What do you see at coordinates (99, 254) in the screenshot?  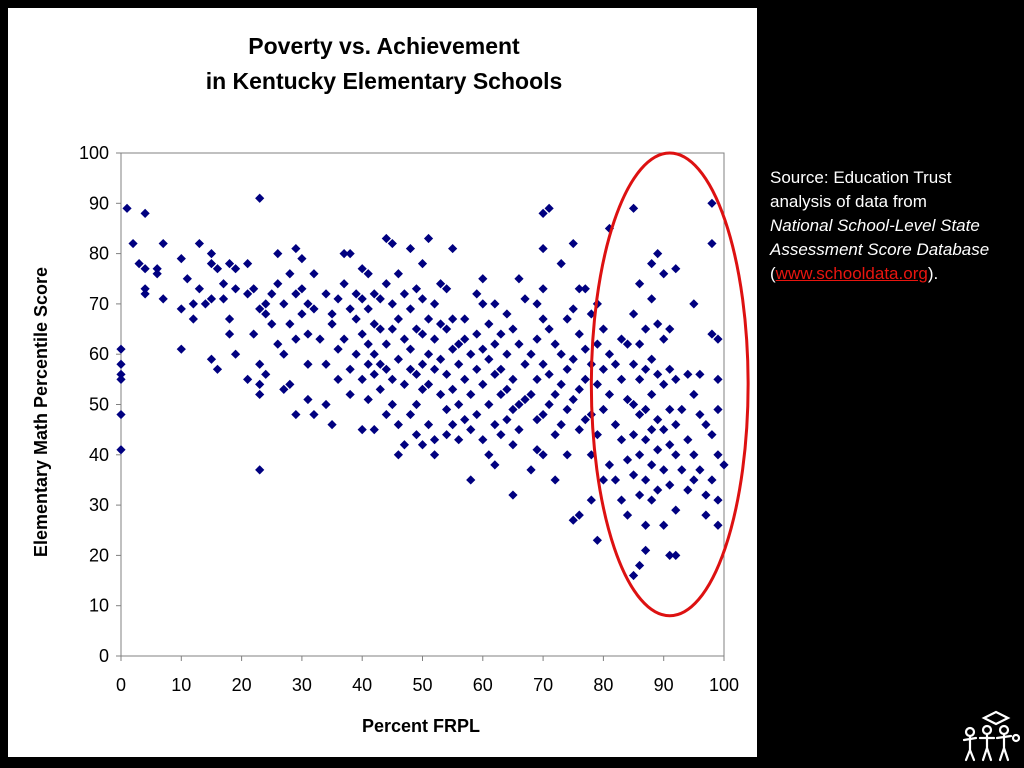 I see `y-tick-label: 80` at bounding box center [99, 254].